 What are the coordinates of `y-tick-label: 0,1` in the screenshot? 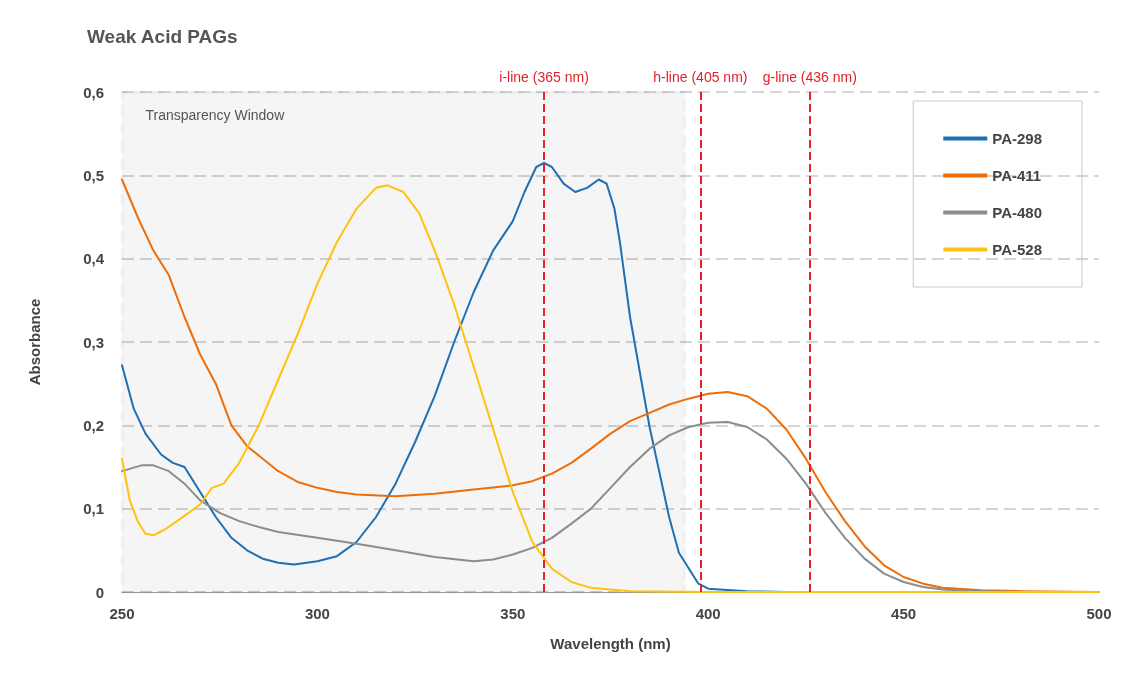 It's located at (93, 509).